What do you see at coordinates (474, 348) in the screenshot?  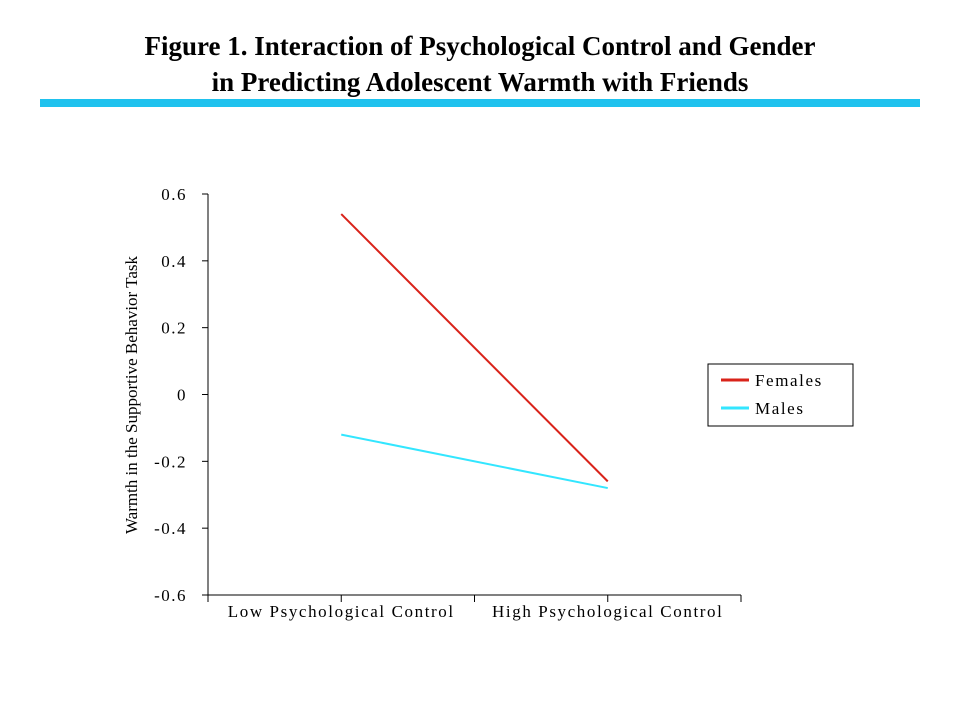 I see `series-line-females` at bounding box center [474, 348].